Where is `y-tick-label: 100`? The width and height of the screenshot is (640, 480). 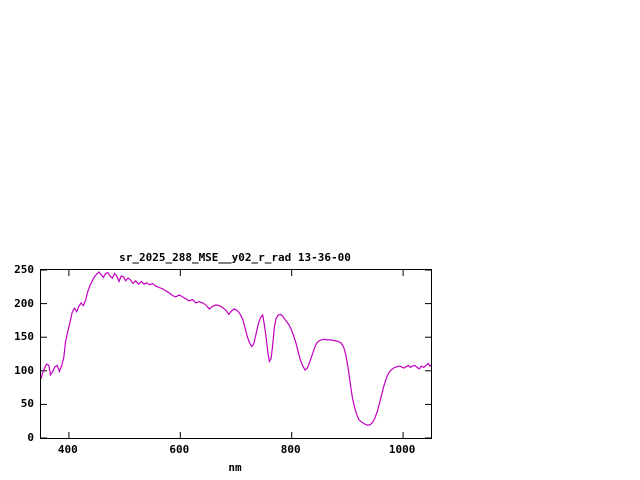
y-tick-label: 100 is located at coordinates (24, 370).